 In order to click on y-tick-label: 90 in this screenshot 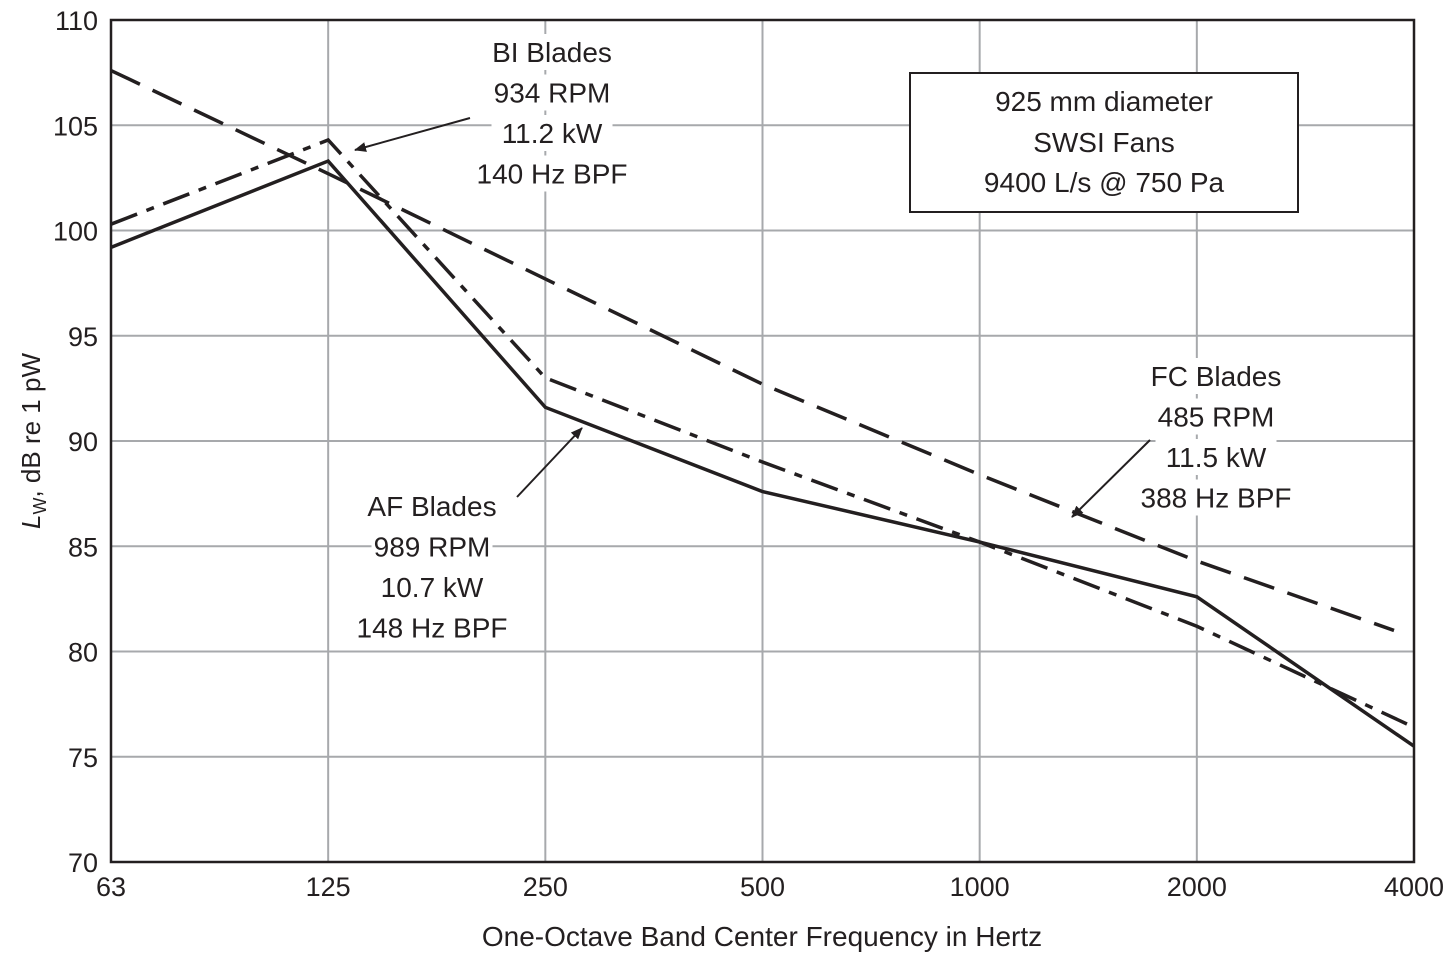, I will do `click(83, 442)`.